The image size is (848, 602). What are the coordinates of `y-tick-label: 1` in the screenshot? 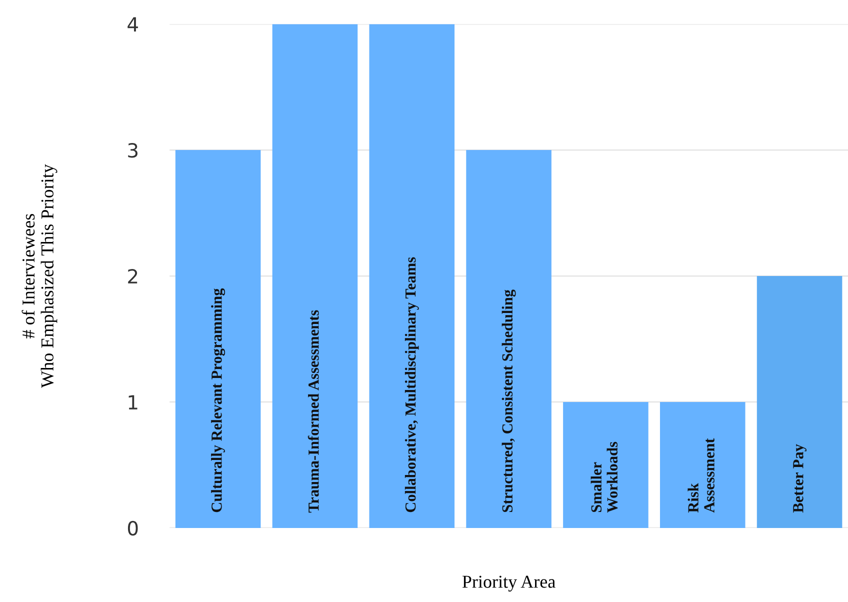 It's located at (133, 402).